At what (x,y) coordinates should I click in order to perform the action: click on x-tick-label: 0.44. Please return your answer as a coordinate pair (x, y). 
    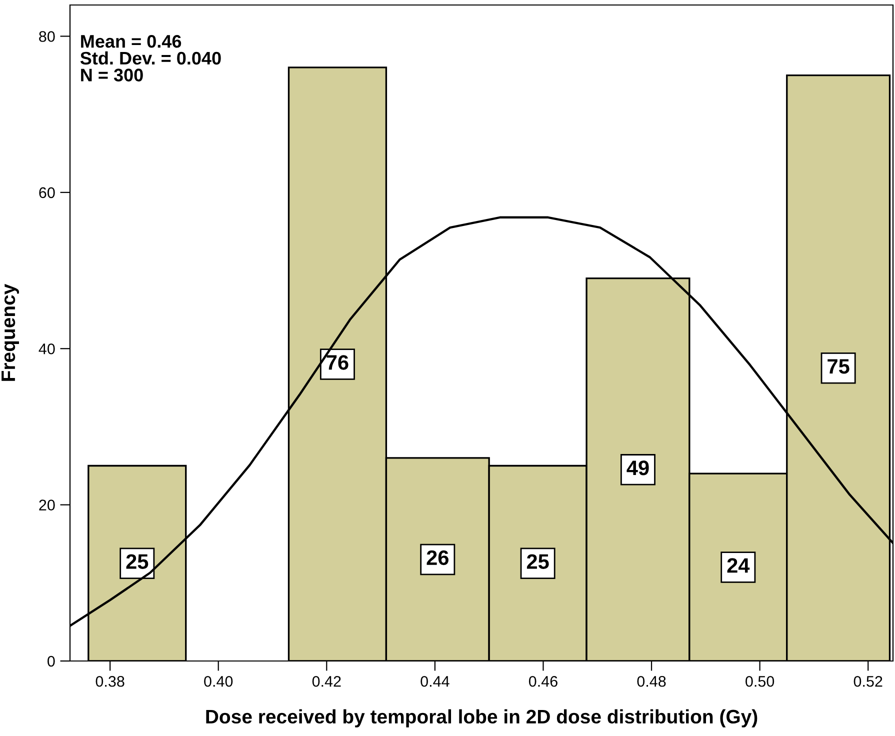
    Looking at the image, I should click on (435, 681).